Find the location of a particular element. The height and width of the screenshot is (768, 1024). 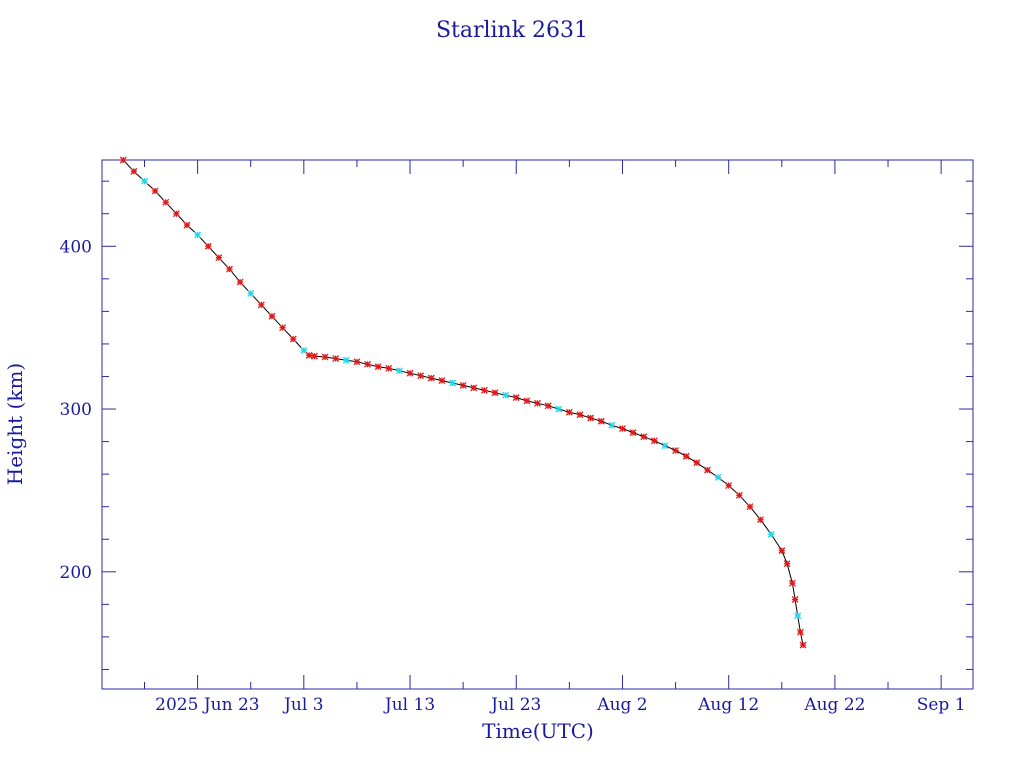

x-tick-label: Jul 23 is located at coordinates (515, 705).